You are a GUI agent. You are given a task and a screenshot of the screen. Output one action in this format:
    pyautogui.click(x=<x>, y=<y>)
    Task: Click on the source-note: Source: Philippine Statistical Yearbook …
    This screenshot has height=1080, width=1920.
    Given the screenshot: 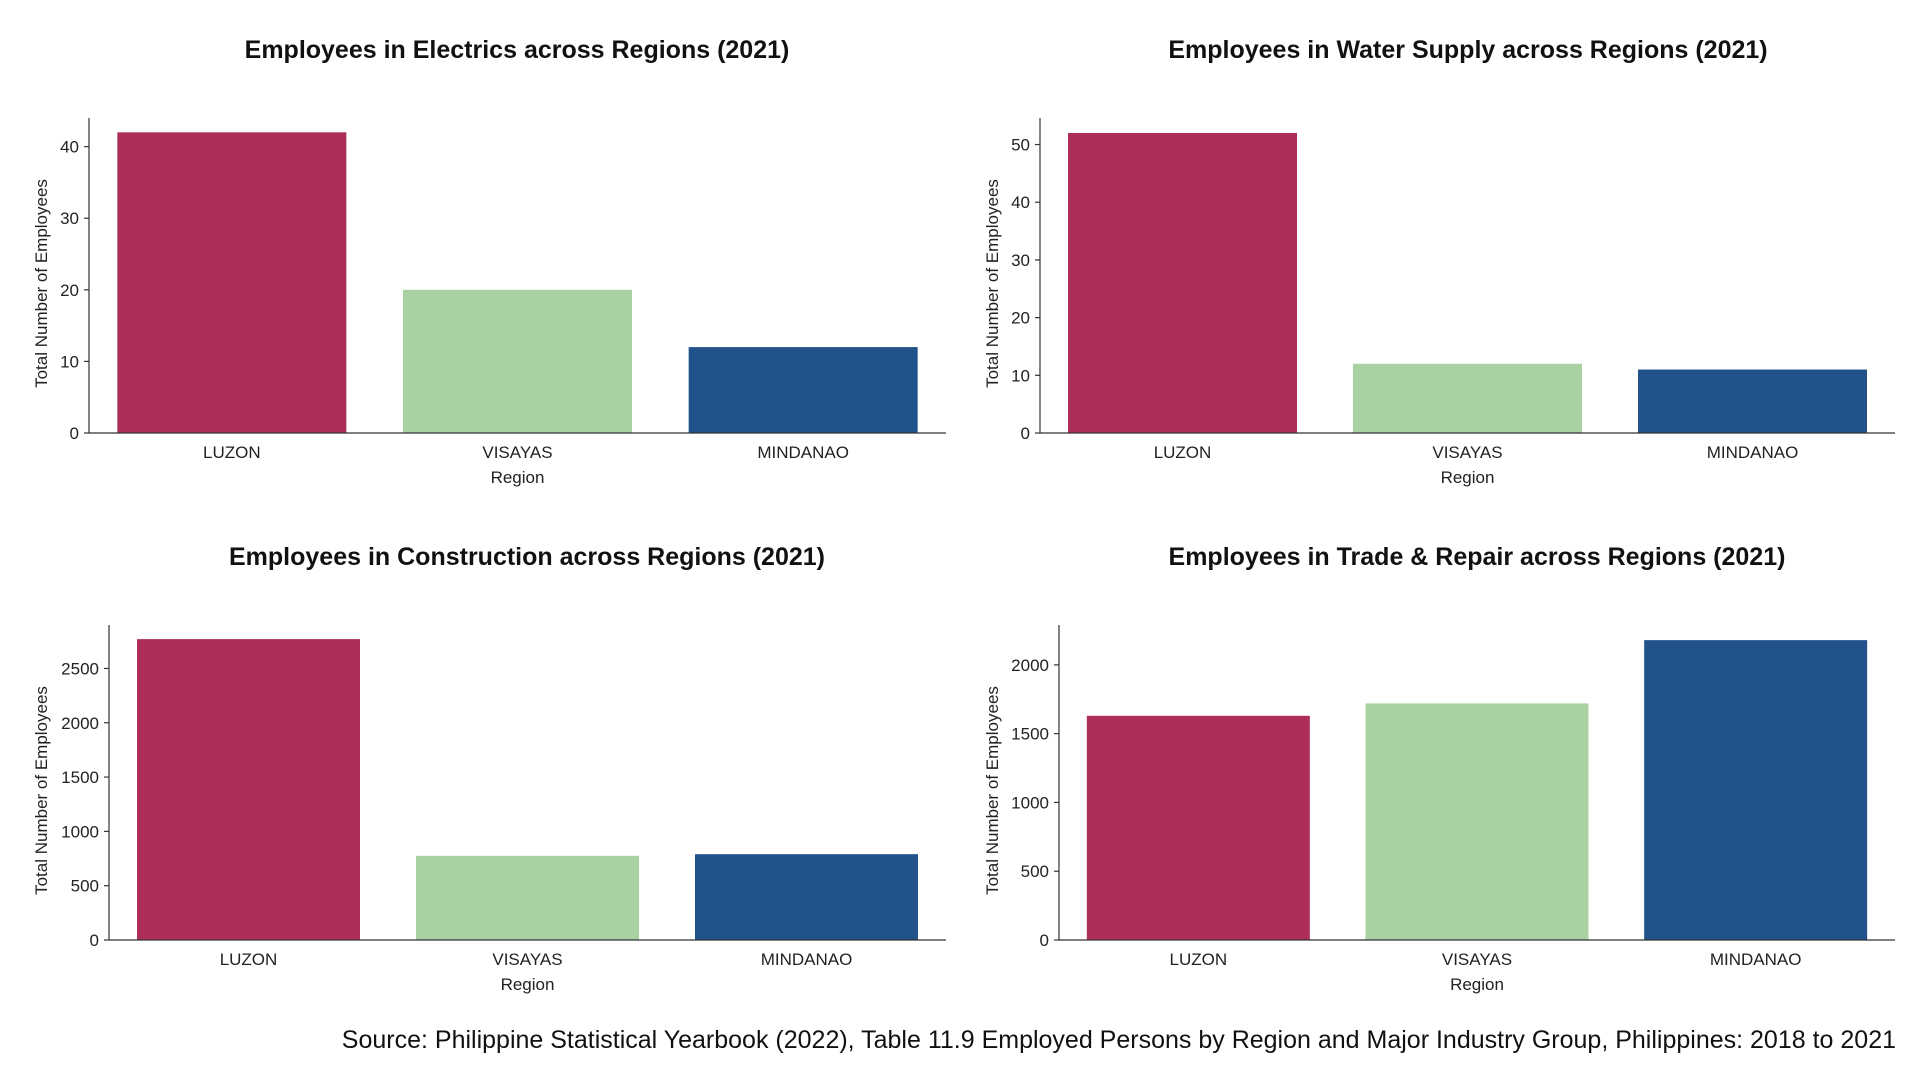 What is the action you would take?
    pyautogui.click(x=1118, y=1040)
    